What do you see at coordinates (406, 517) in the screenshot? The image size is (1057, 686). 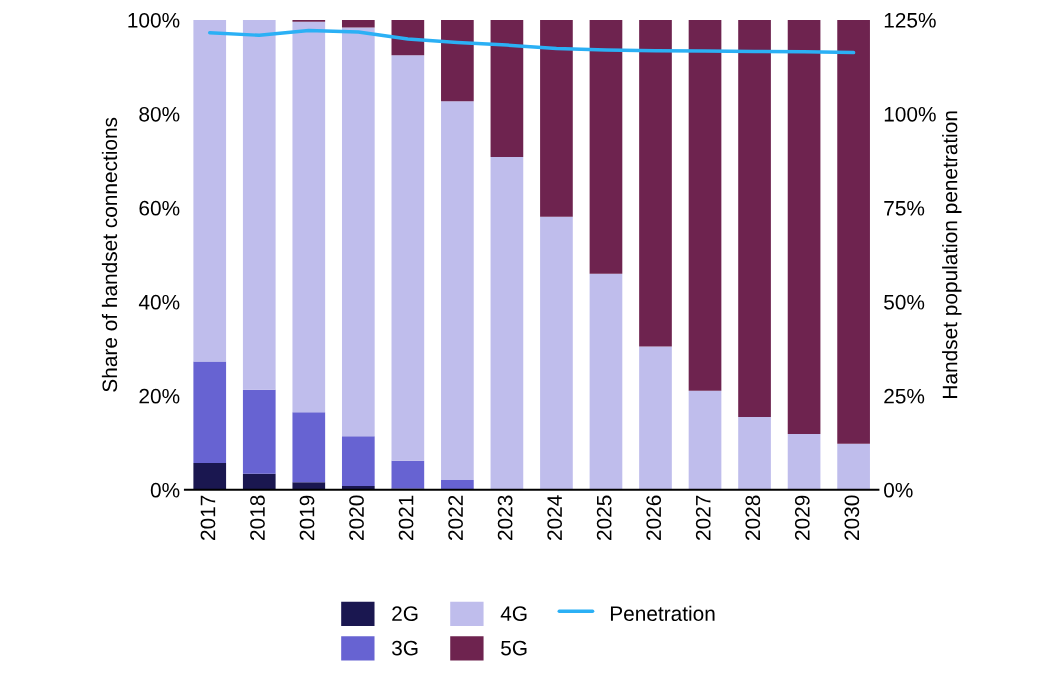 I see `x-tick-label: 2021` at bounding box center [406, 517].